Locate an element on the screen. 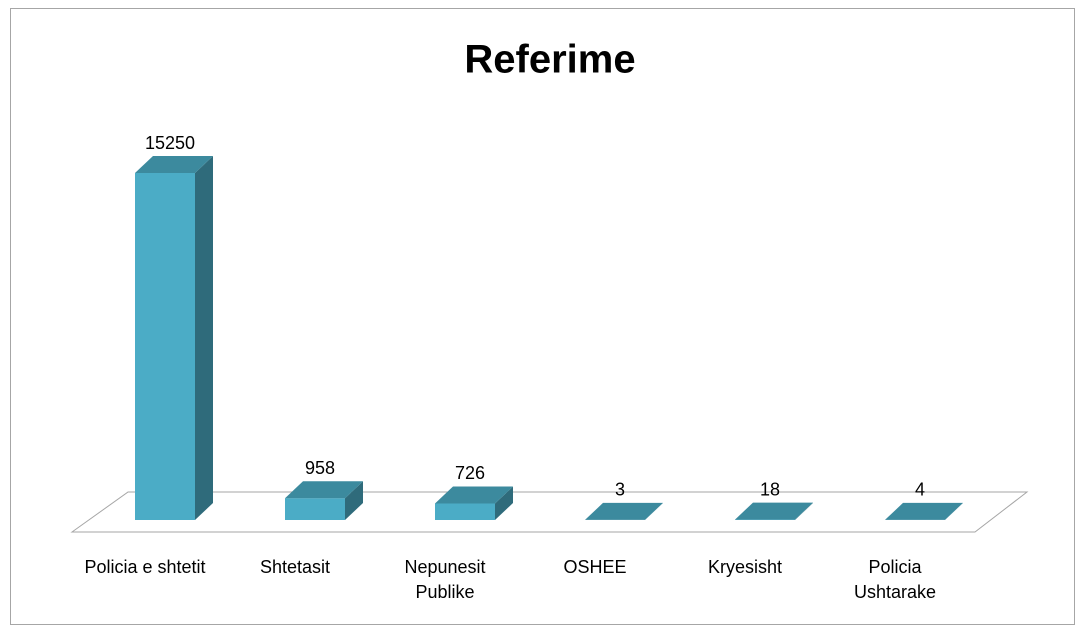 The height and width of the screenshot is (629, 1080). data-label: 18 is located at coordinates (770, 489).